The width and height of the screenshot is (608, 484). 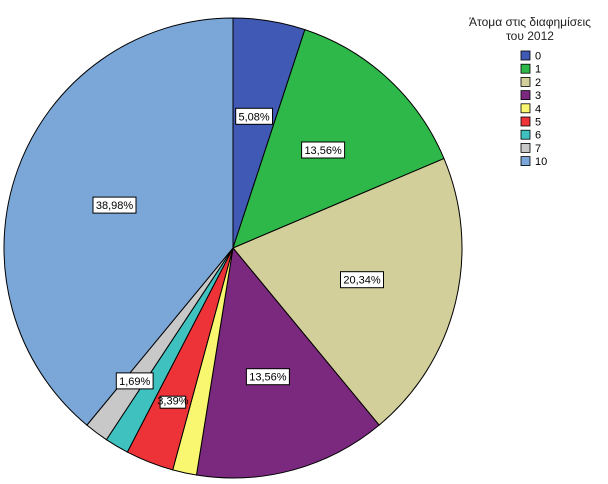 I want to click on data-label-0: 5,08%, so click(x=253, y=117).